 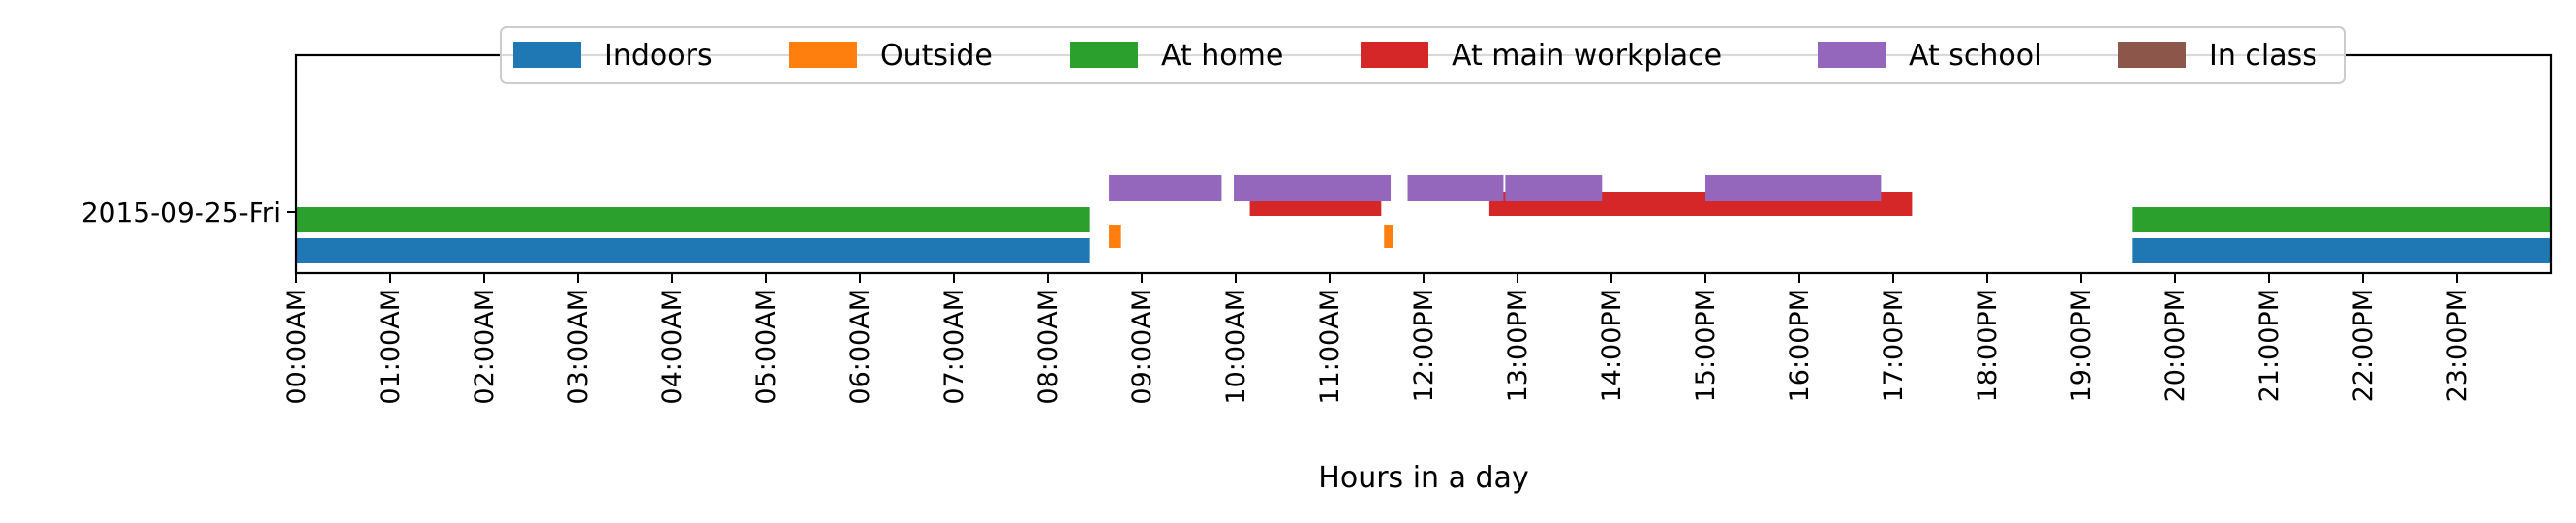 I want to click on x-tick-label: 06:00AM, so click(x=860, y=347).